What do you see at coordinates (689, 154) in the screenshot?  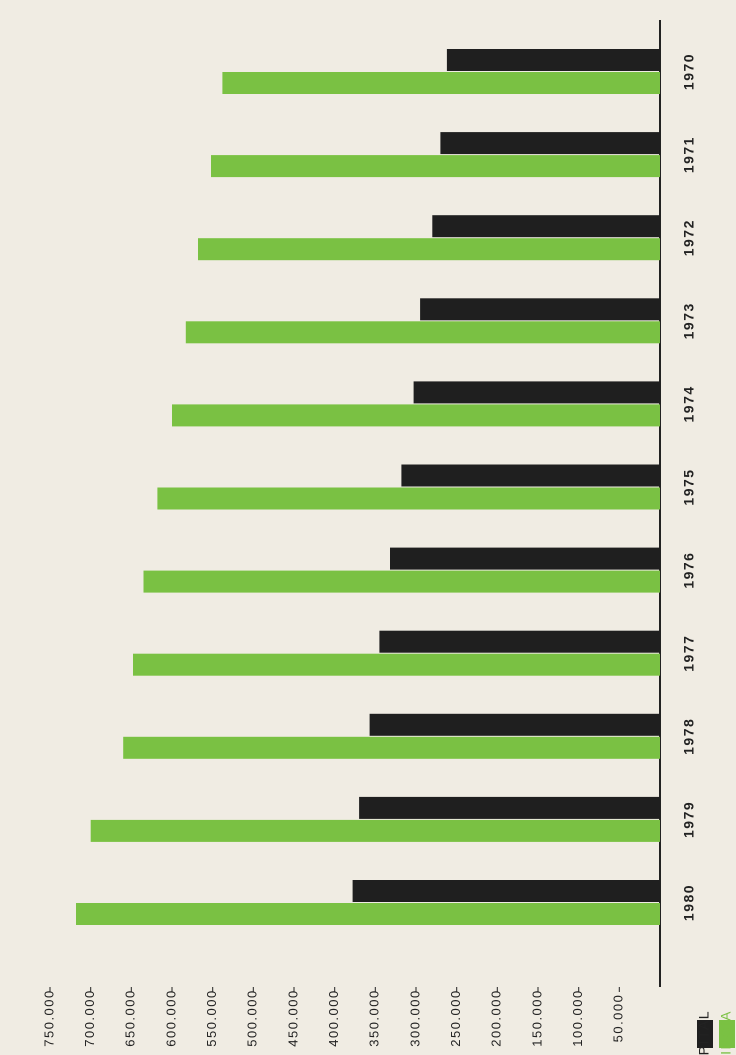 I see `year-label-1971: 1971` at bounding box center [689, 154].